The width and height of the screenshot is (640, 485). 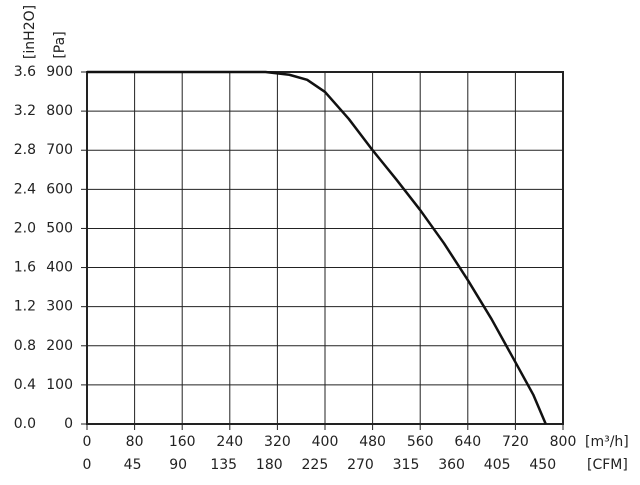 What do you see at coordinates (467, 442) in the screenshot?
I see `x-tick-label: 640` at bounding box center [467, 442].